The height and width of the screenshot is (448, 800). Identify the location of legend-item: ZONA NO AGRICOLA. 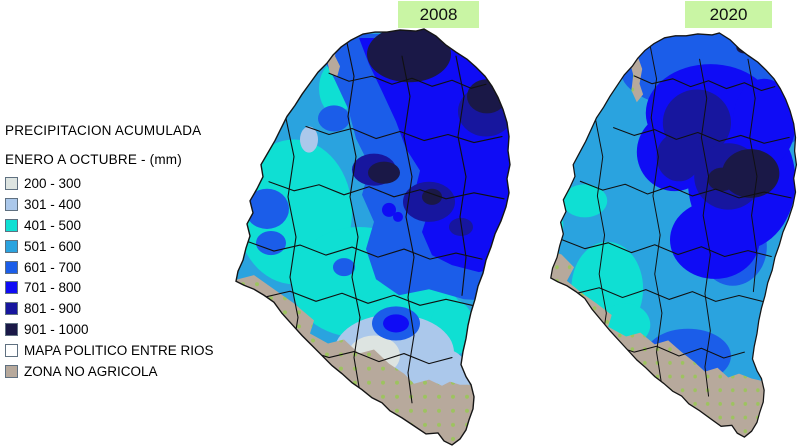
(119, 371).